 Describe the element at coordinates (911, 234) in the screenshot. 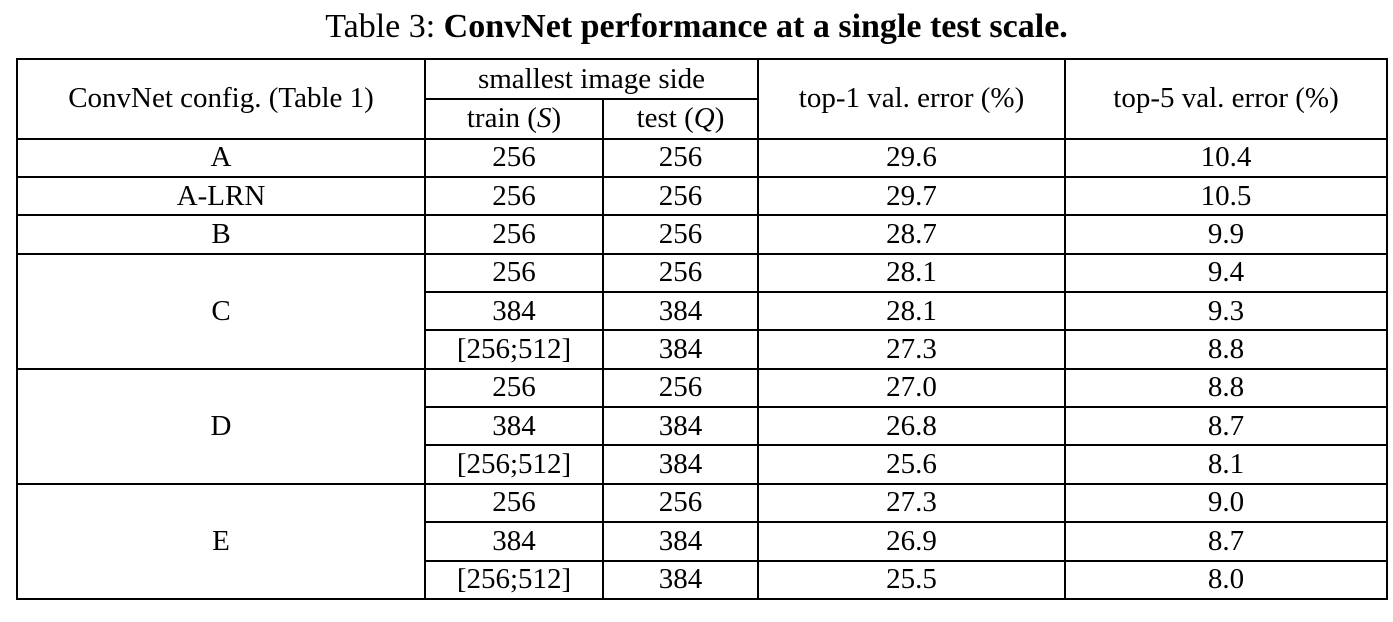

I see `top1-cell: 28.7` at that location.